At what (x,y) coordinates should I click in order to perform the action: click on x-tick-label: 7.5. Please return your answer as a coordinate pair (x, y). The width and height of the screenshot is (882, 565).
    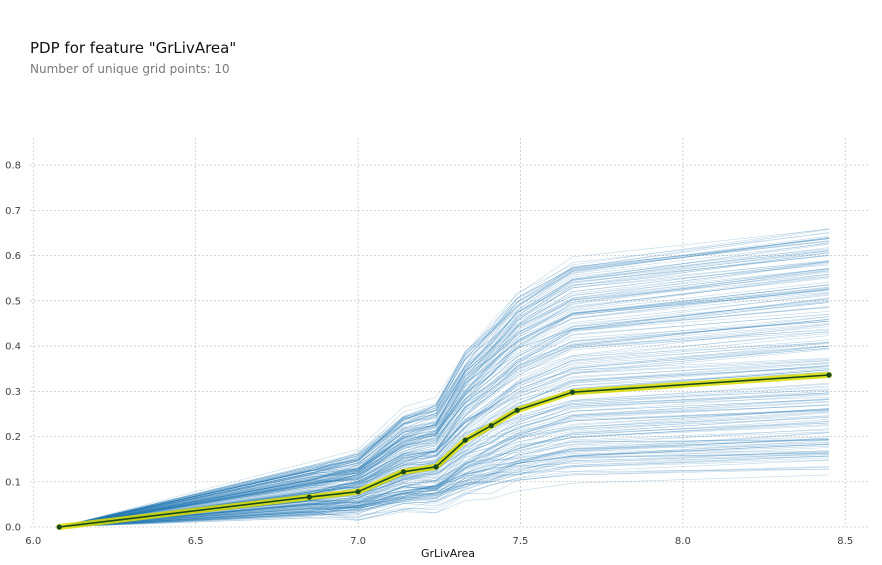
    Looking at the image, I should click on (521, 541).